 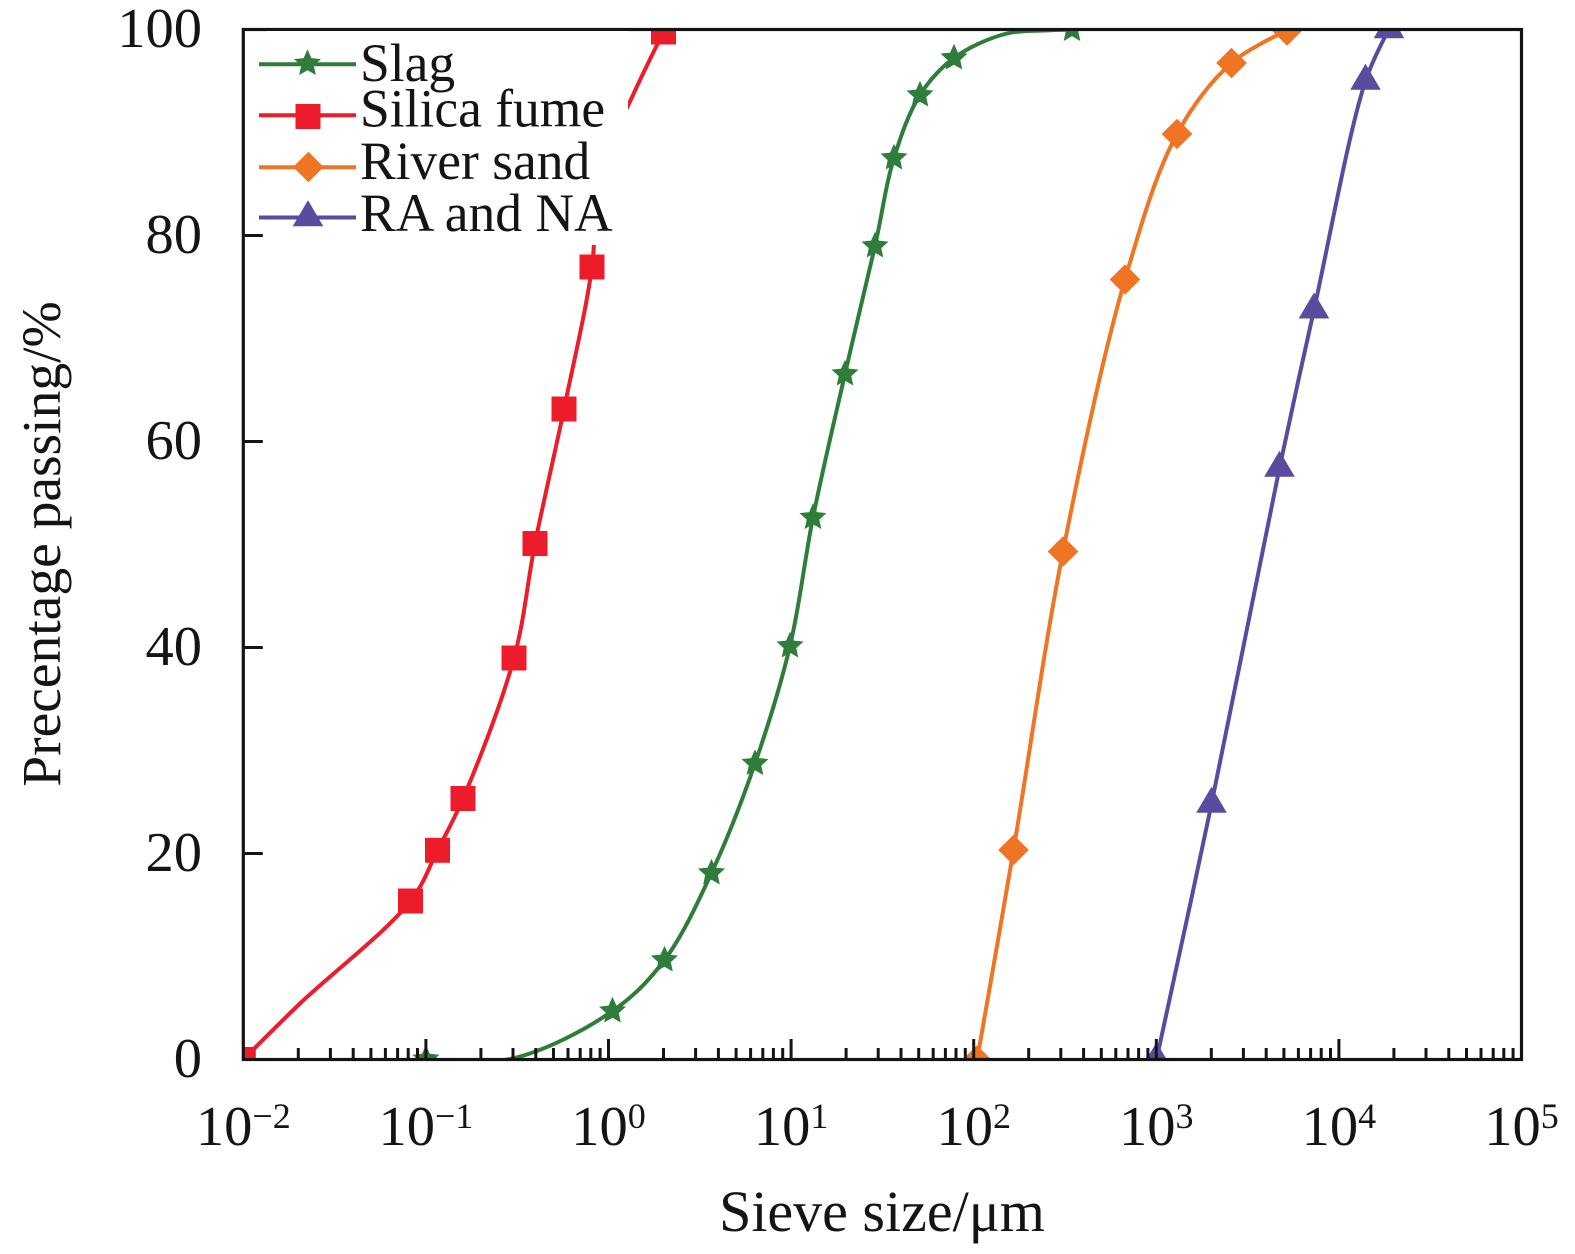 I want to click on svg-text: 100, so click(x=159, y=30).